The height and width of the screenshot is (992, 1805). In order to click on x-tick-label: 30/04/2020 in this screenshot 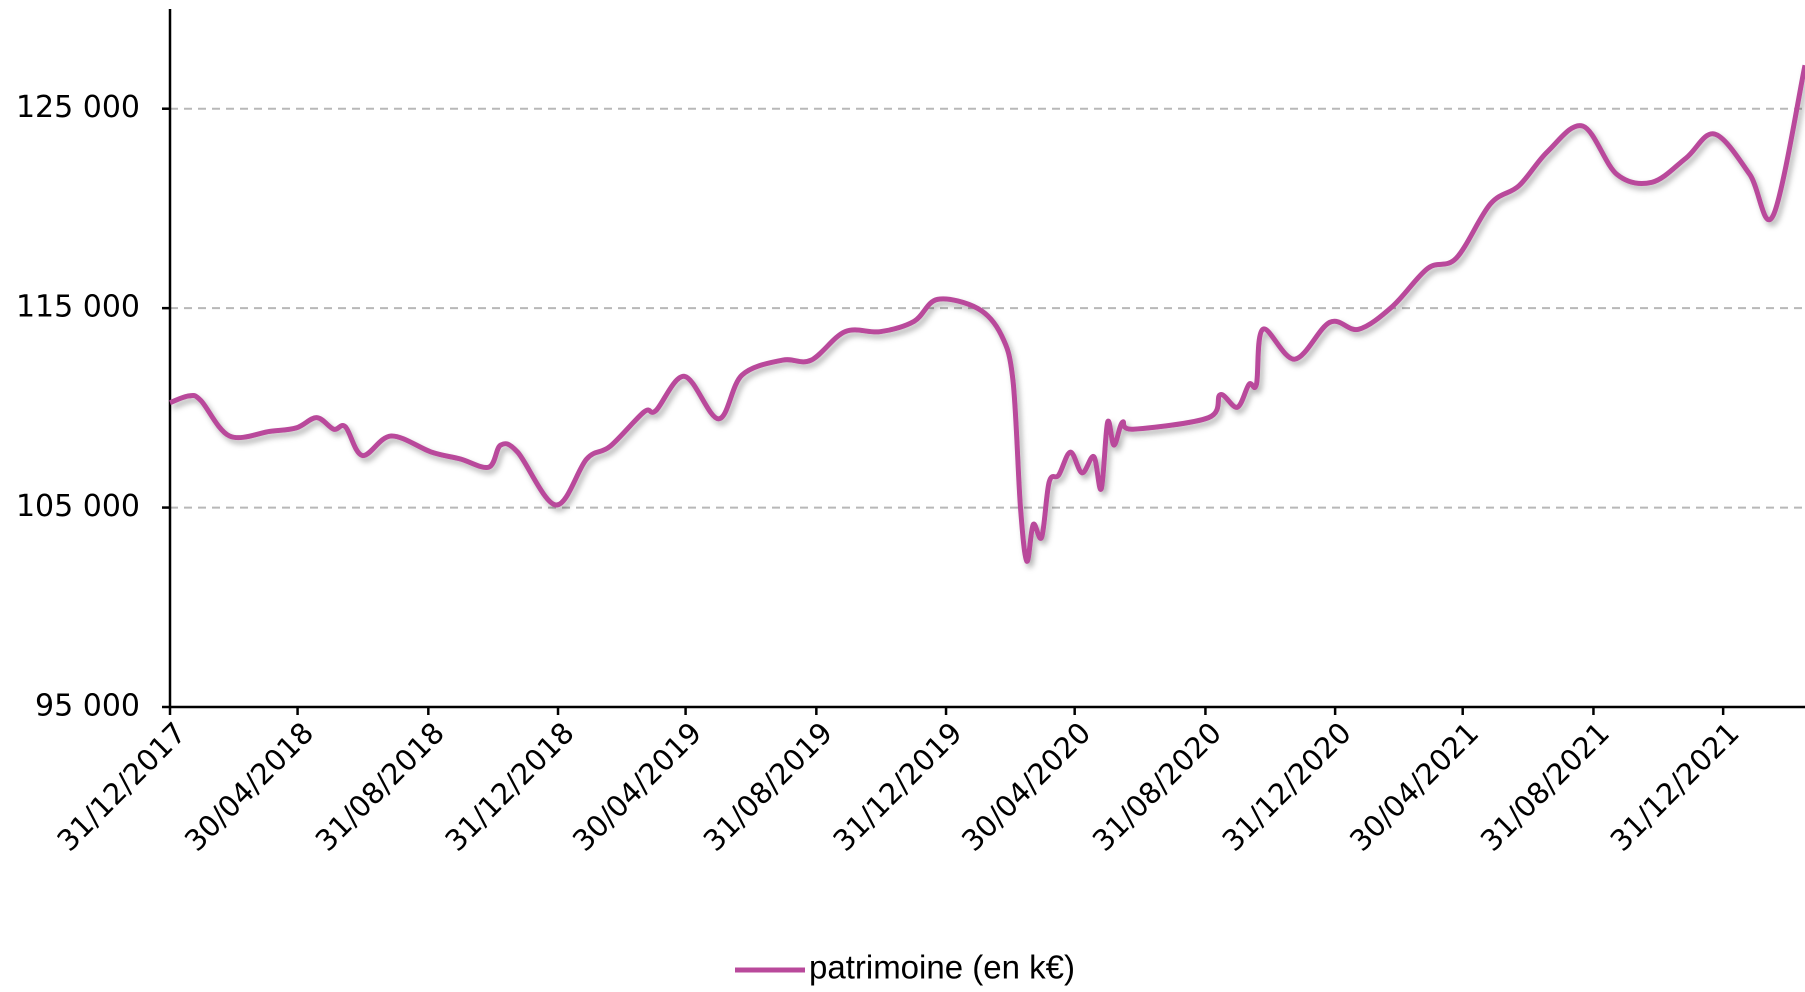, I will do `click(1026, 787)`.